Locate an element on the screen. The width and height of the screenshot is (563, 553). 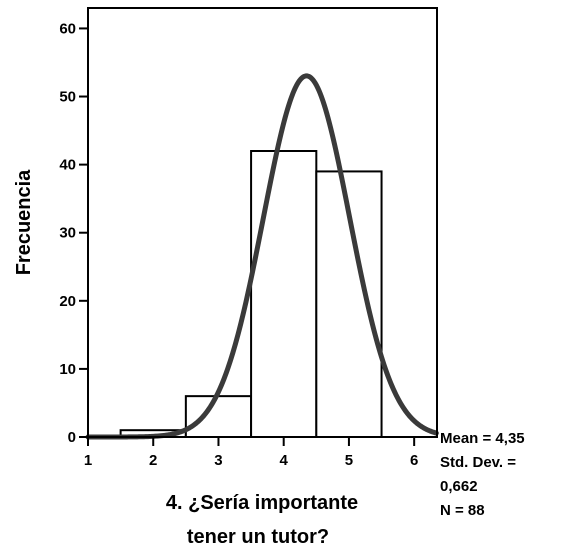
y-tick-label-0: 0 is located at coordinates (72, 437).